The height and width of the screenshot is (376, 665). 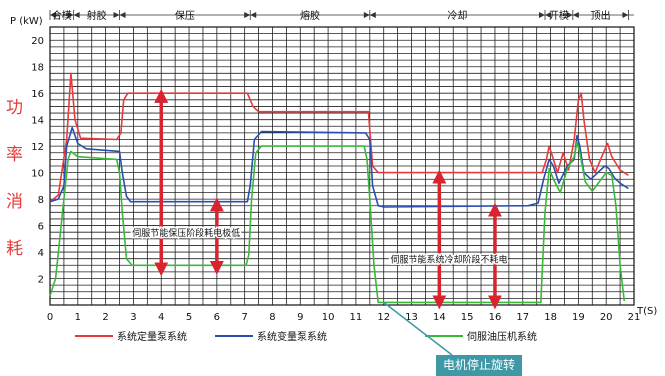 What do you see at coordinates (356, 317) in the screenshot?
I see `x-tick-label: 11` at bounding box center [356, 317].